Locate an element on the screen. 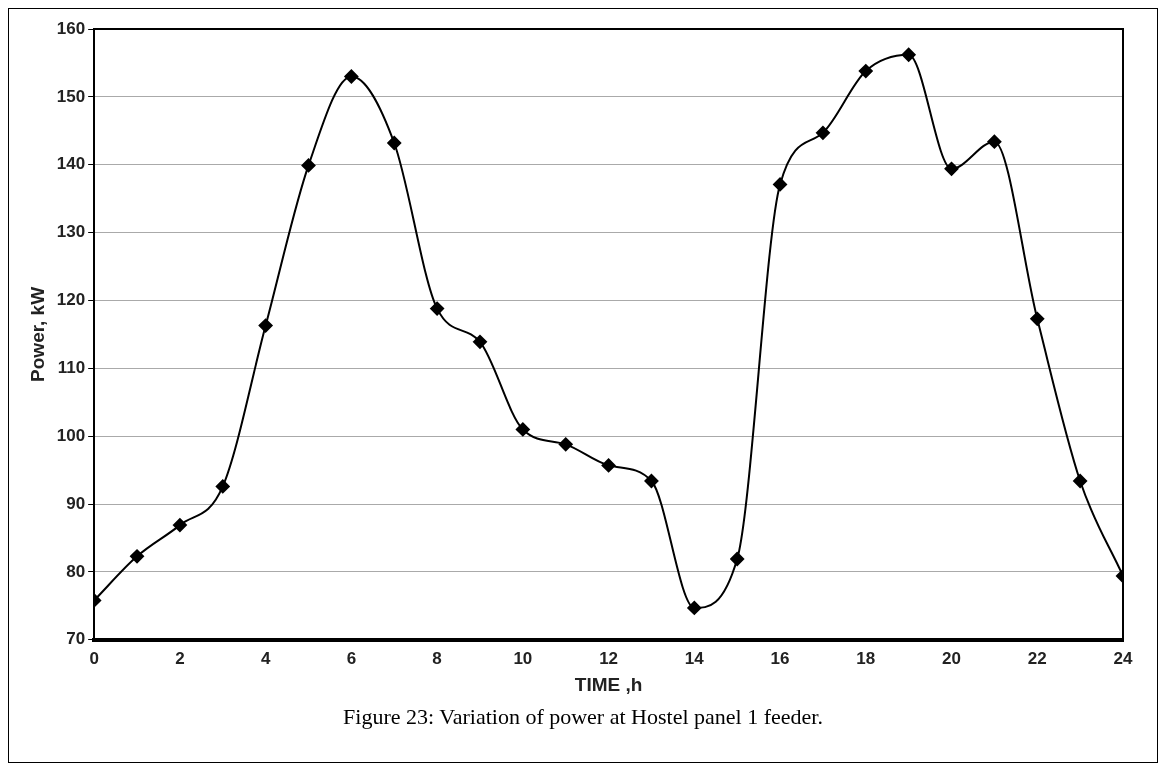 The height and width of the screenshot is (776, 1169). x-tick-label: 8 is located at coordinates (437, 658).